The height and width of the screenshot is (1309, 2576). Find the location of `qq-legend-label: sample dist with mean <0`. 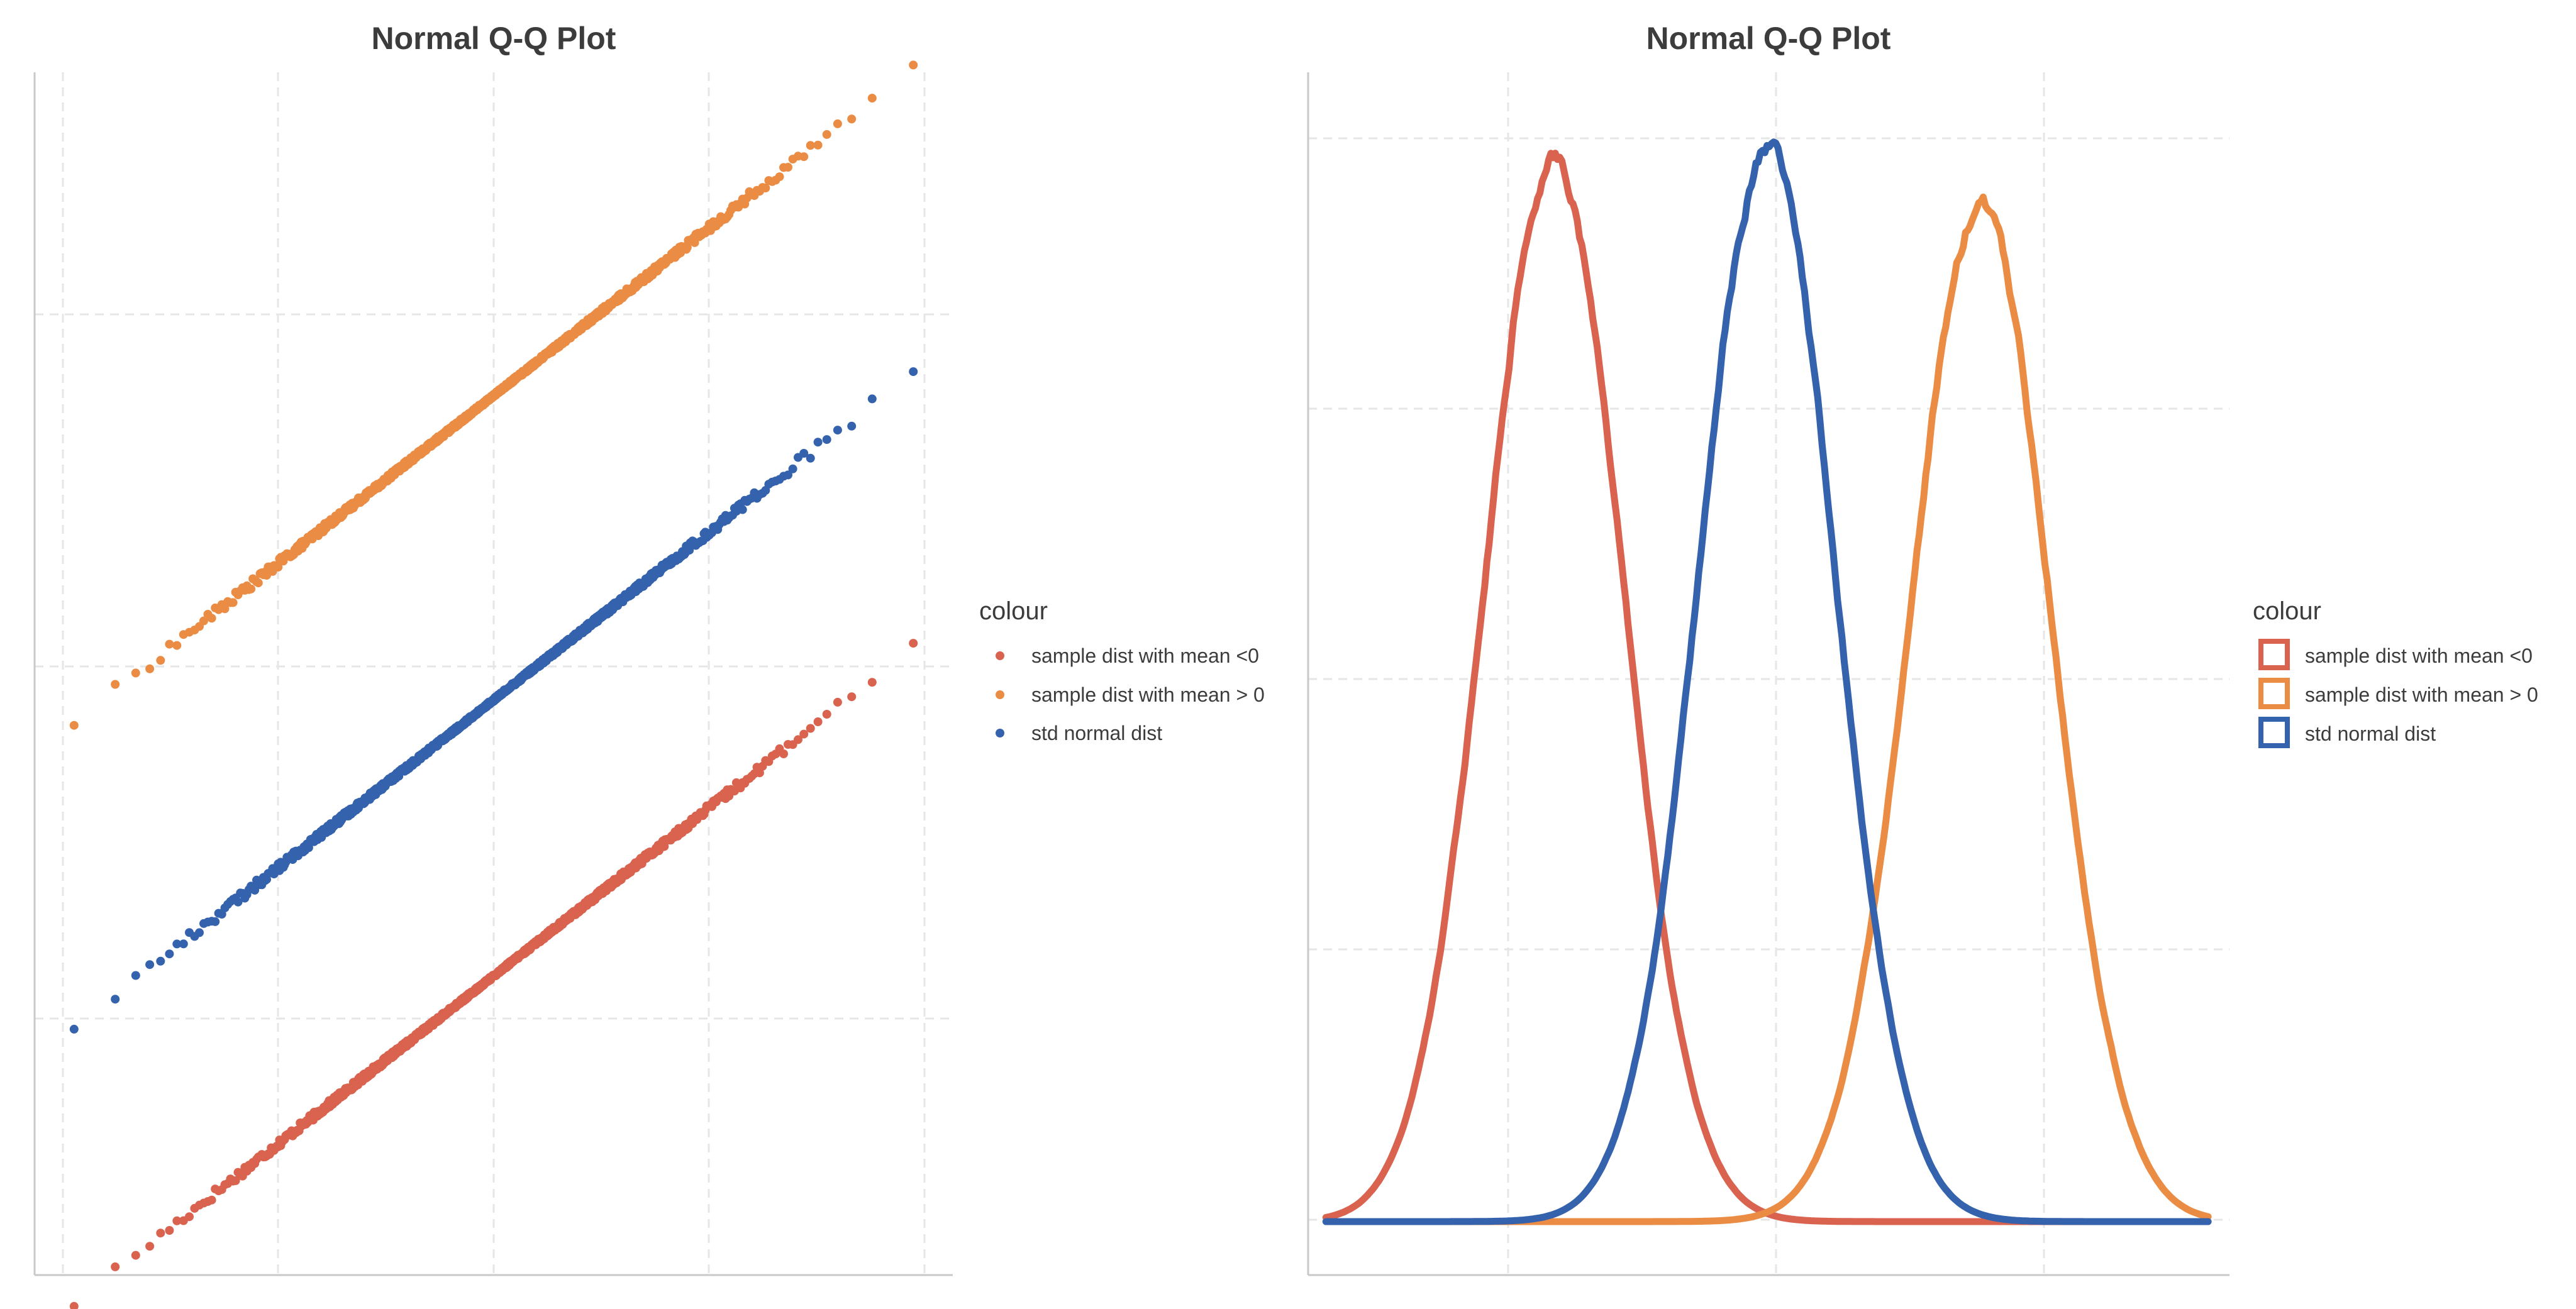

qq-legend-label: sample dist with mean <0 is located at coordinates (1145, 655).